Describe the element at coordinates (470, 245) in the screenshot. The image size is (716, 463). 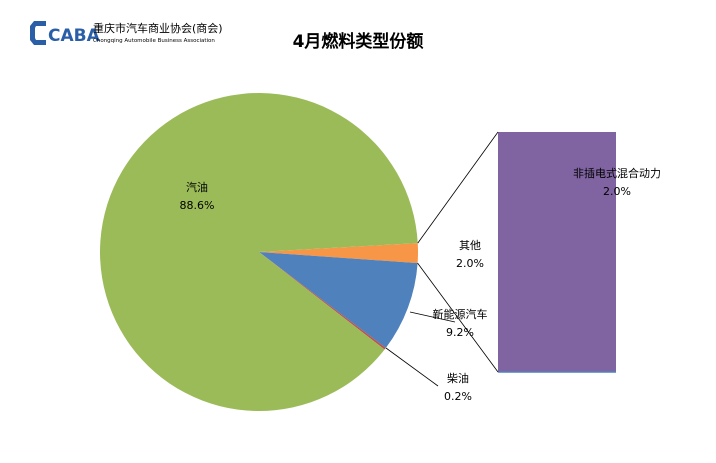
I see `slice-name-label: 其他` at that location.